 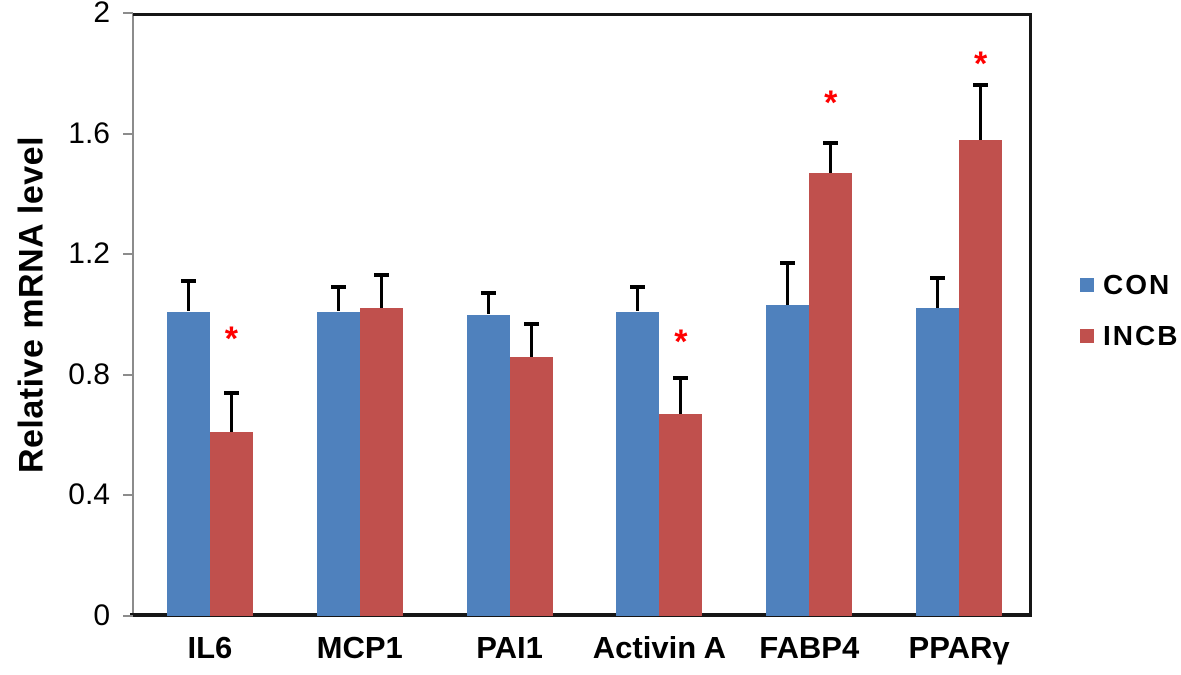 I want to click on plot-border-right, so click(x=1030, y=314).